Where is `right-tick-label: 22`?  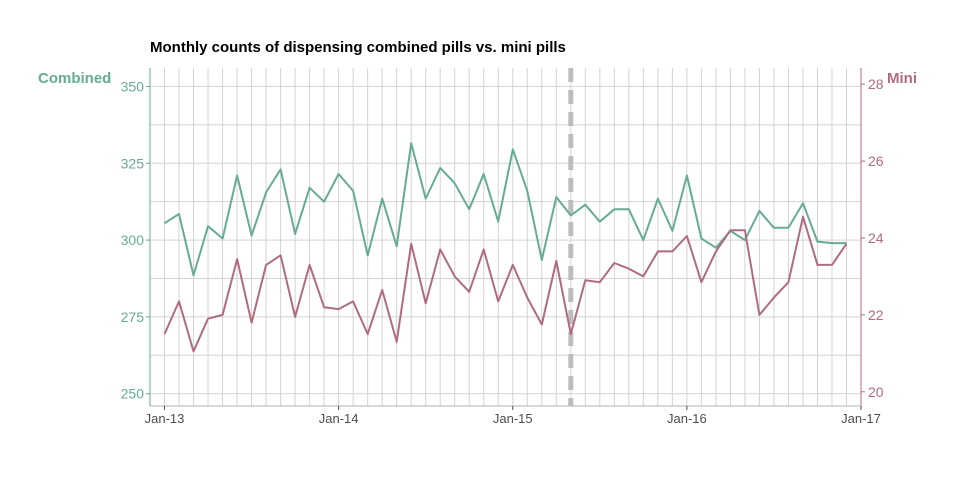
right-tick-label: 22 is located at coordinates (876, 315).